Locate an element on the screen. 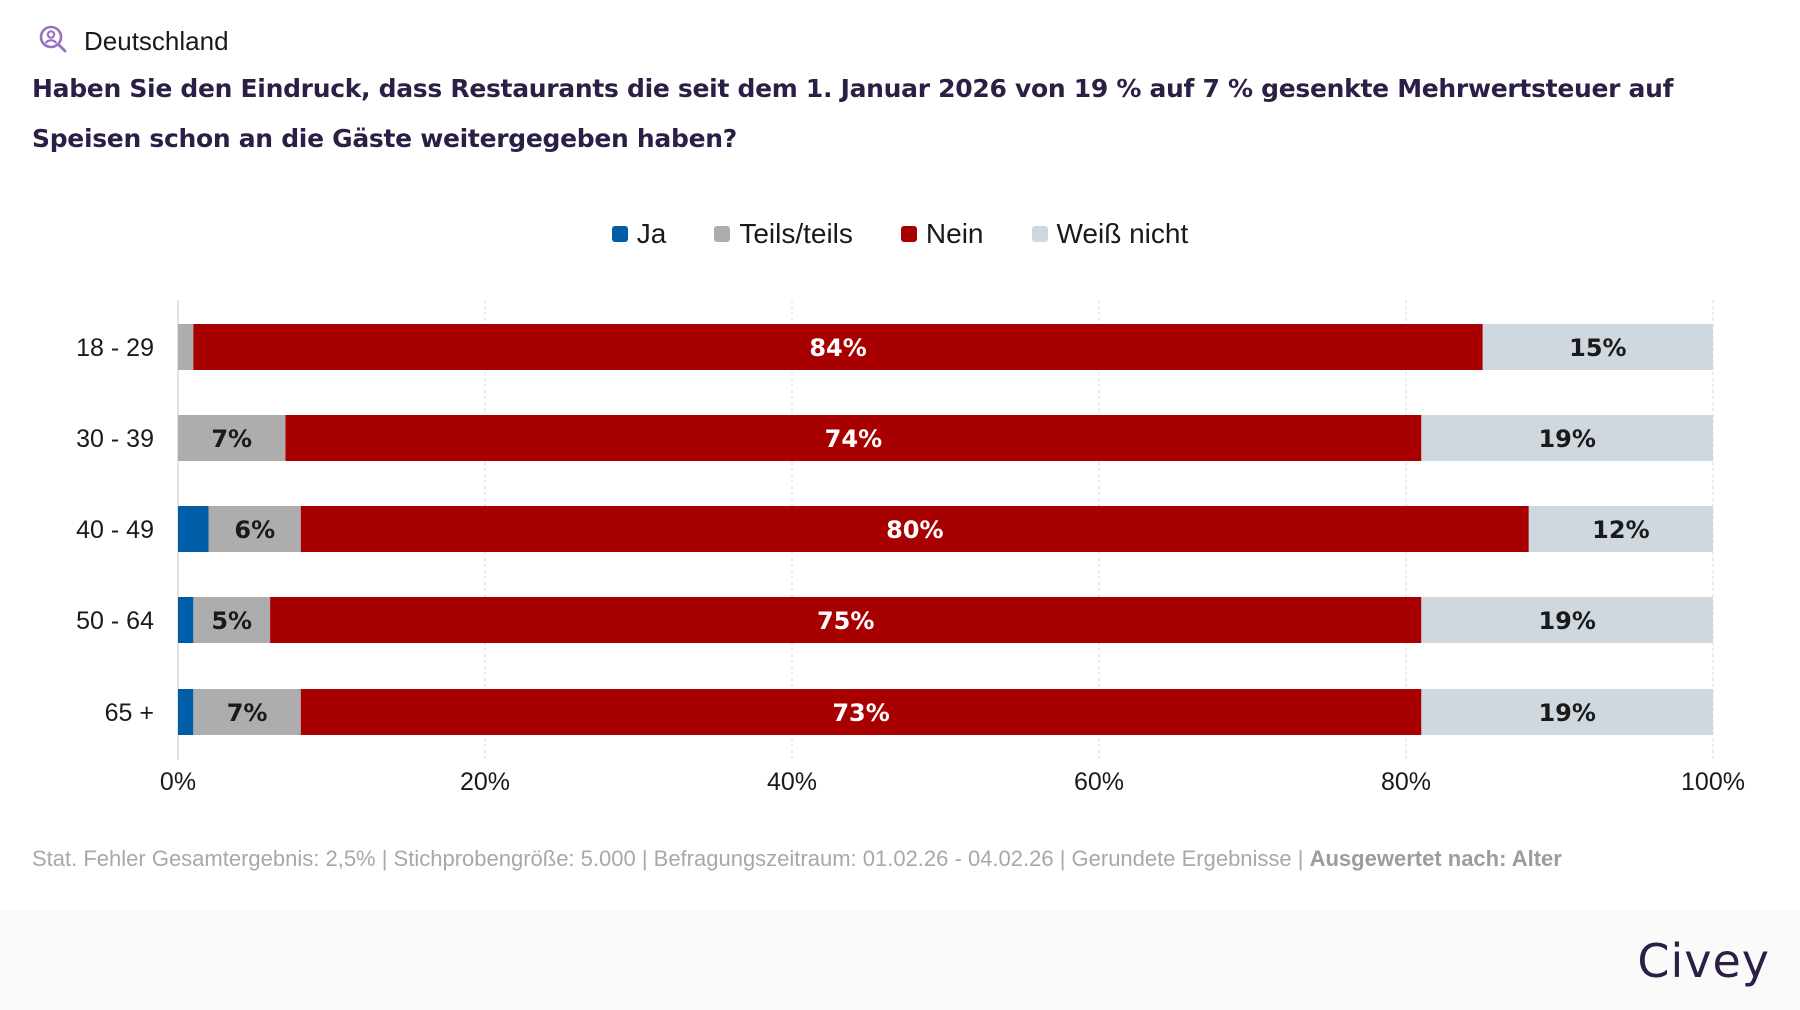 Image resolution: width=1800 pixels, height=1010 pixels. x-tick-label: 80% is located at coordinates (1406, 782).